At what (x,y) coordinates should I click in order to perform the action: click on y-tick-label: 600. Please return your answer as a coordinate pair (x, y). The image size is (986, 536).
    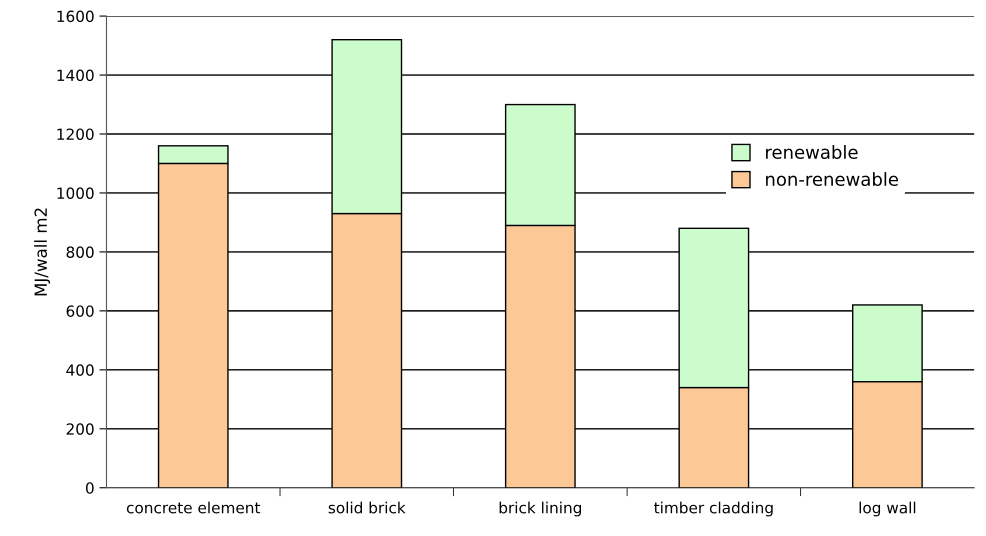
    Looking at the image, I should click on (80, 311).